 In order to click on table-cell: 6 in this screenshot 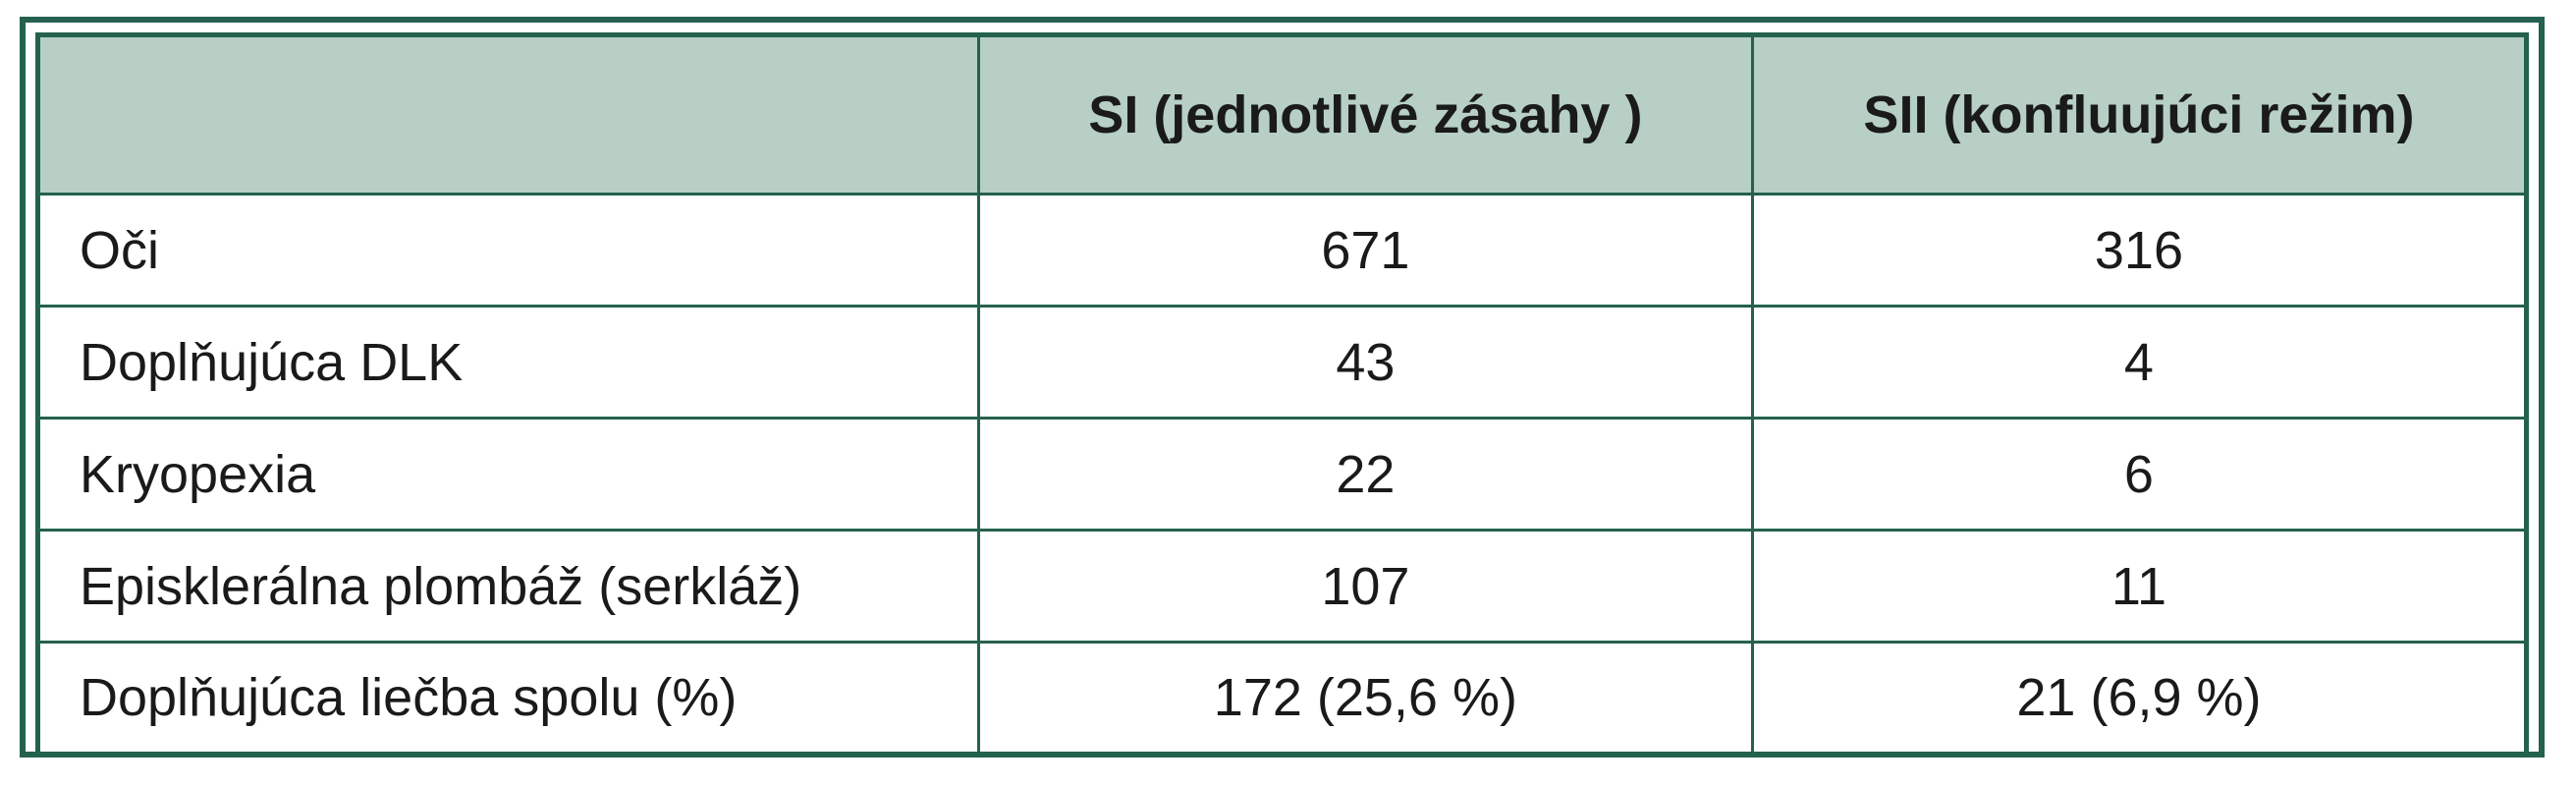, I will do `click(2139, 474)`.